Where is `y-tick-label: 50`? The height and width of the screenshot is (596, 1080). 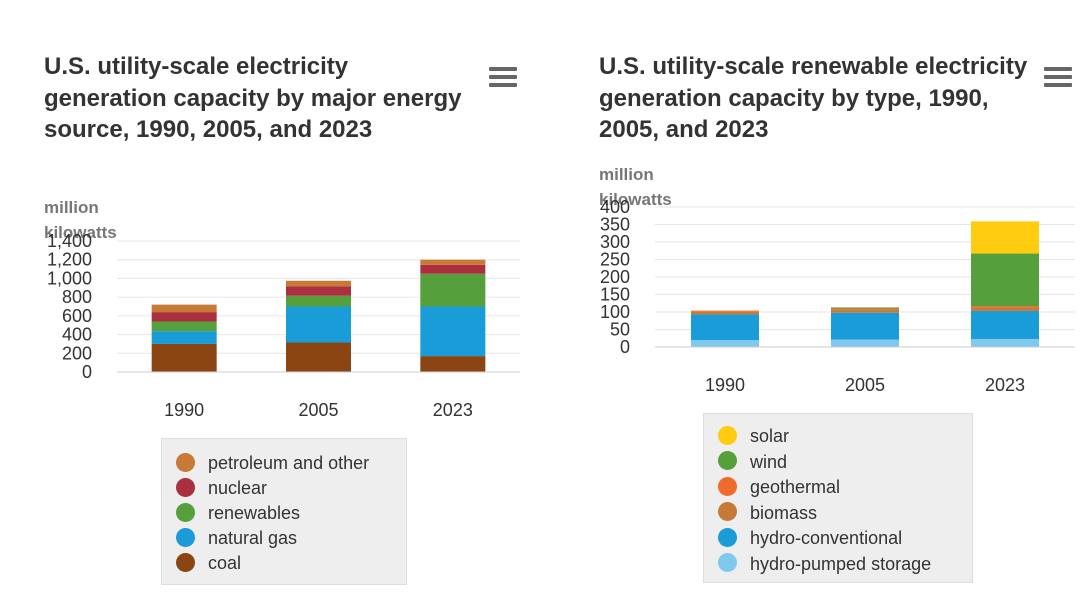
y-tick-label: 50 is located at coordinates (620, 330).